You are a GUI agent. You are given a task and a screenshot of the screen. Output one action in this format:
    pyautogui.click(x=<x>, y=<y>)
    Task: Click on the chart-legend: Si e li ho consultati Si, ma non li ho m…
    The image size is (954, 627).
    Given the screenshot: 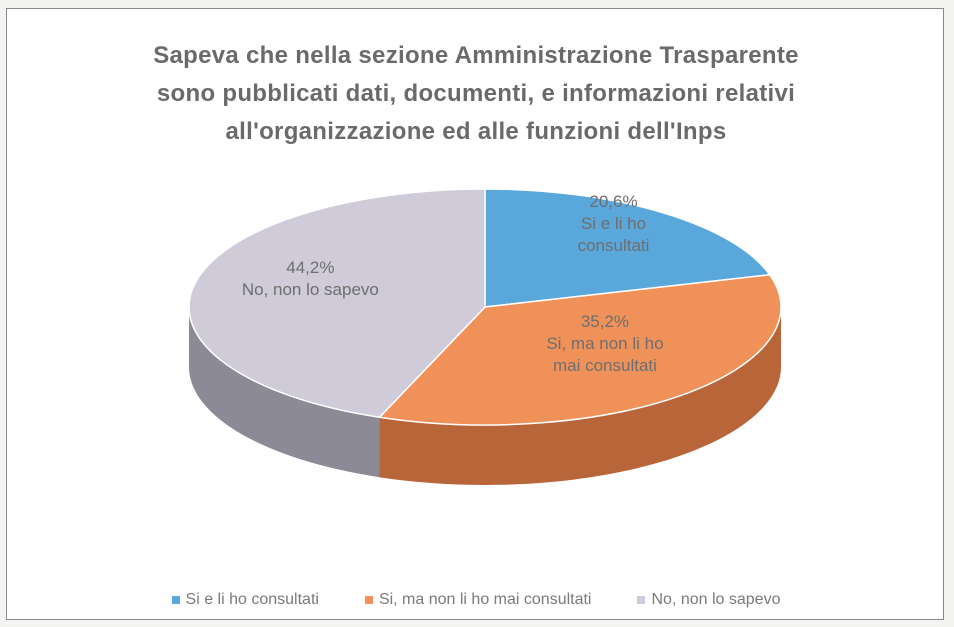 What is the action you would take?
    pyautogui.click(x=476, y=600)
    